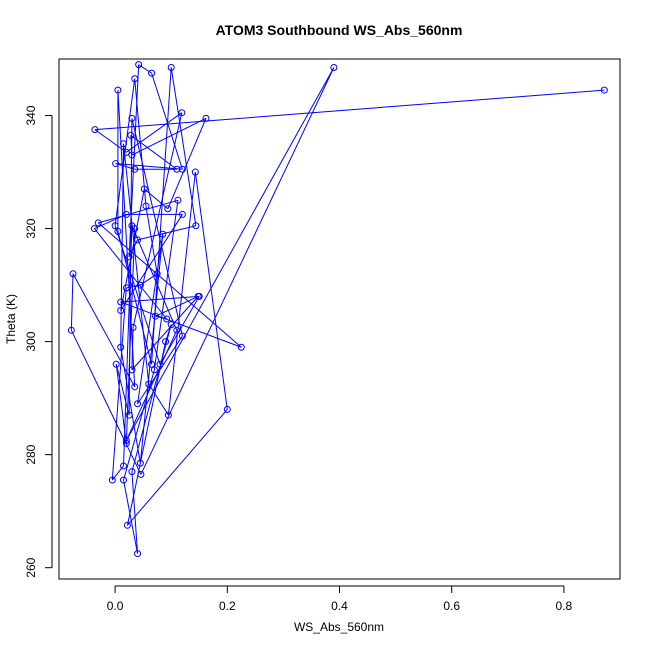  Describe the element at coordinates (31, 115) in the screenshot. I see `y-tick-label: 340` at that location.